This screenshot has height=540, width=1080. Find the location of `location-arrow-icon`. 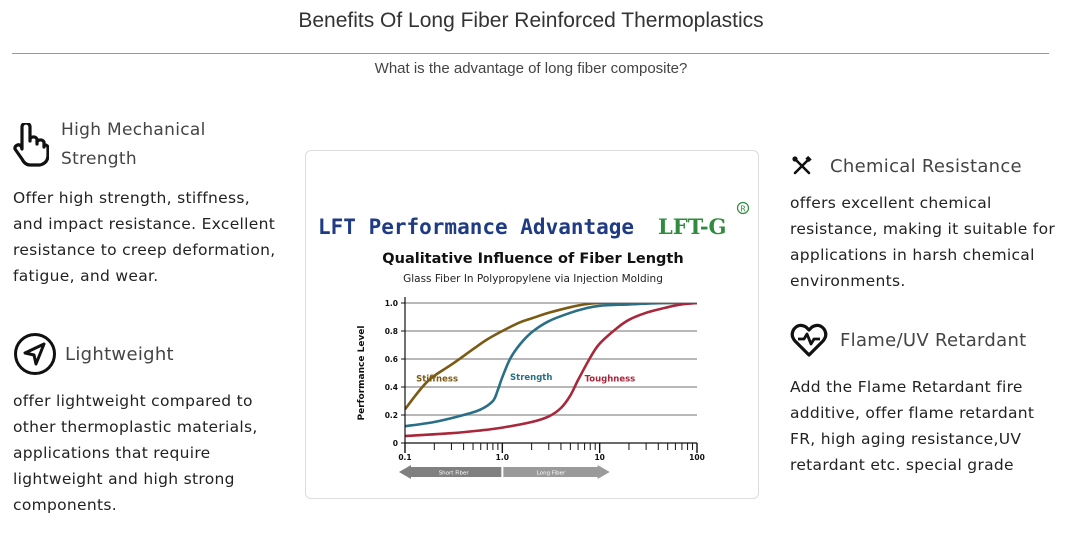

location-arrow-icon is located at coordinates (35, 354).